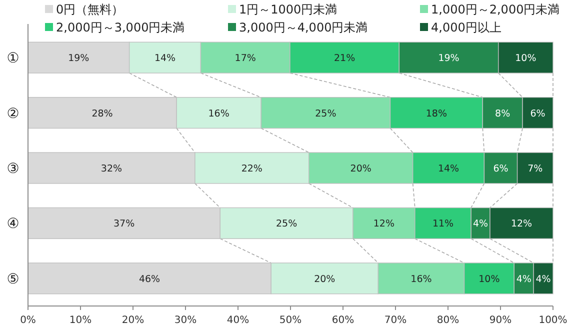 Image resolution: width=571 pixels, height=325 pixels. Describe the element at coordinates (149, 279) in the screenshot. I see `data-label: 46%` at that location.